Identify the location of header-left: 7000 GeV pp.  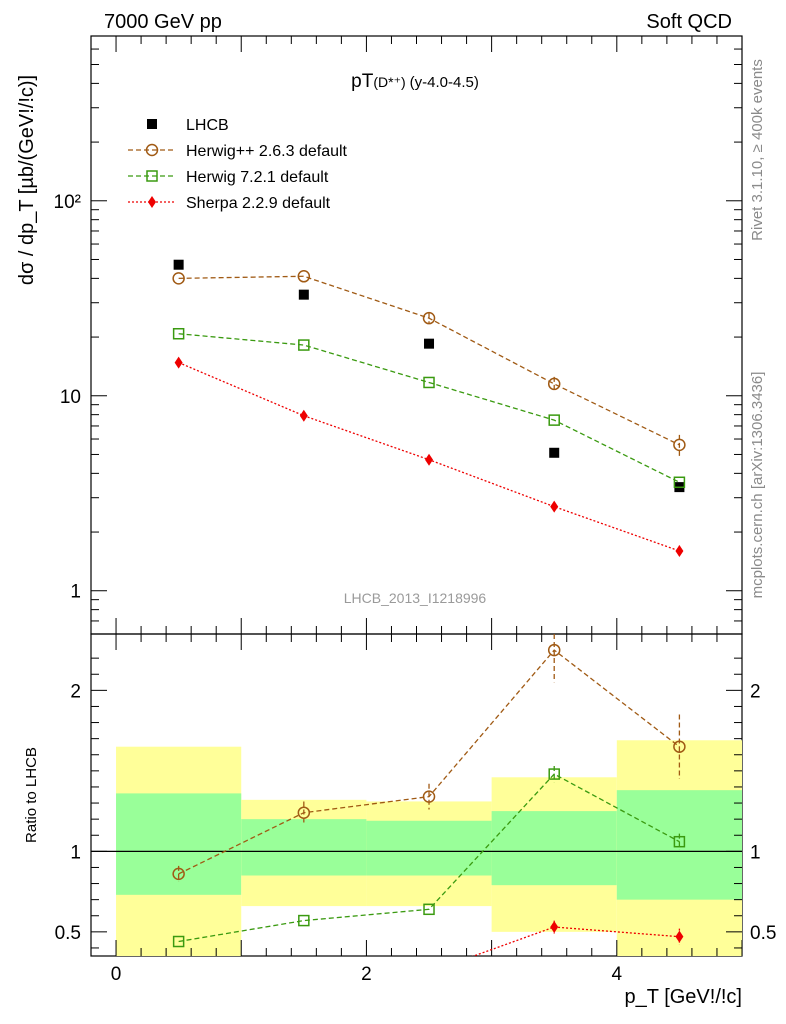
(163, 22).